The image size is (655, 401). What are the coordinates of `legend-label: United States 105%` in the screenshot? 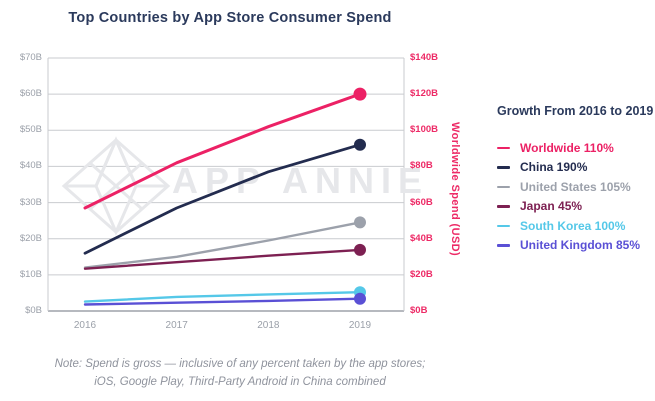 It's located at (575, 186).